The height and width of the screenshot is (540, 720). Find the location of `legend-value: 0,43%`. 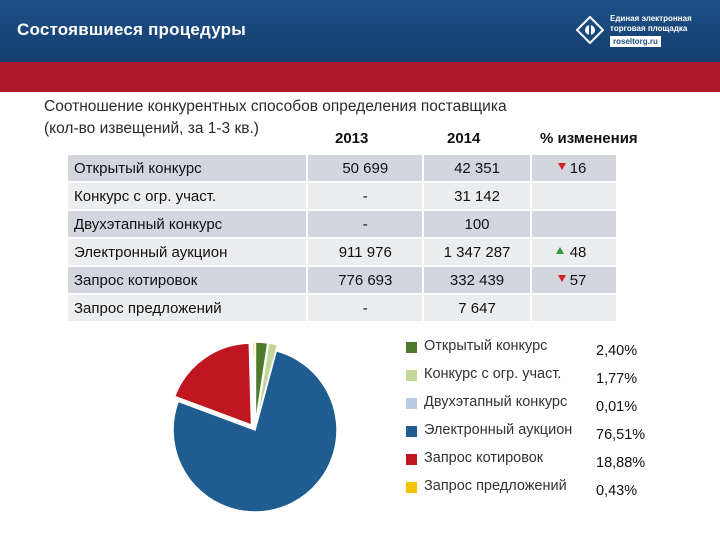

legend-value: 0,43% is located at coordinates (617, 491).